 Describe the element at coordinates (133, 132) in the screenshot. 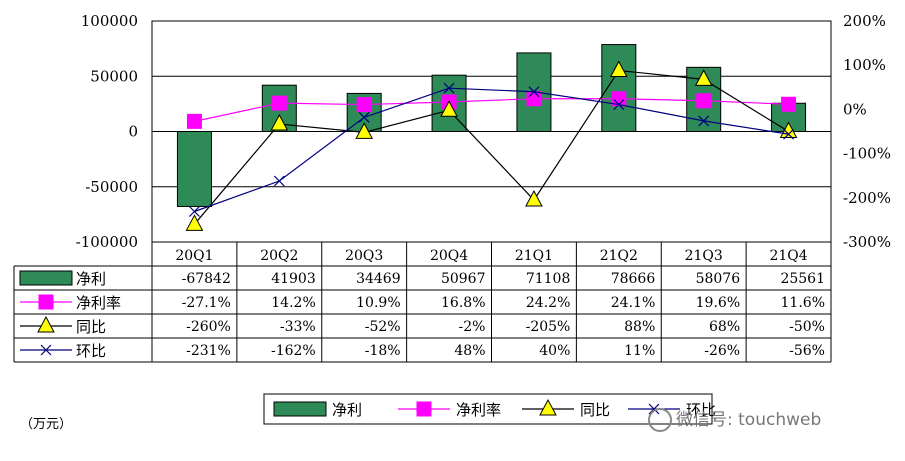

I see `y-left-tick-label: 0` at that location.